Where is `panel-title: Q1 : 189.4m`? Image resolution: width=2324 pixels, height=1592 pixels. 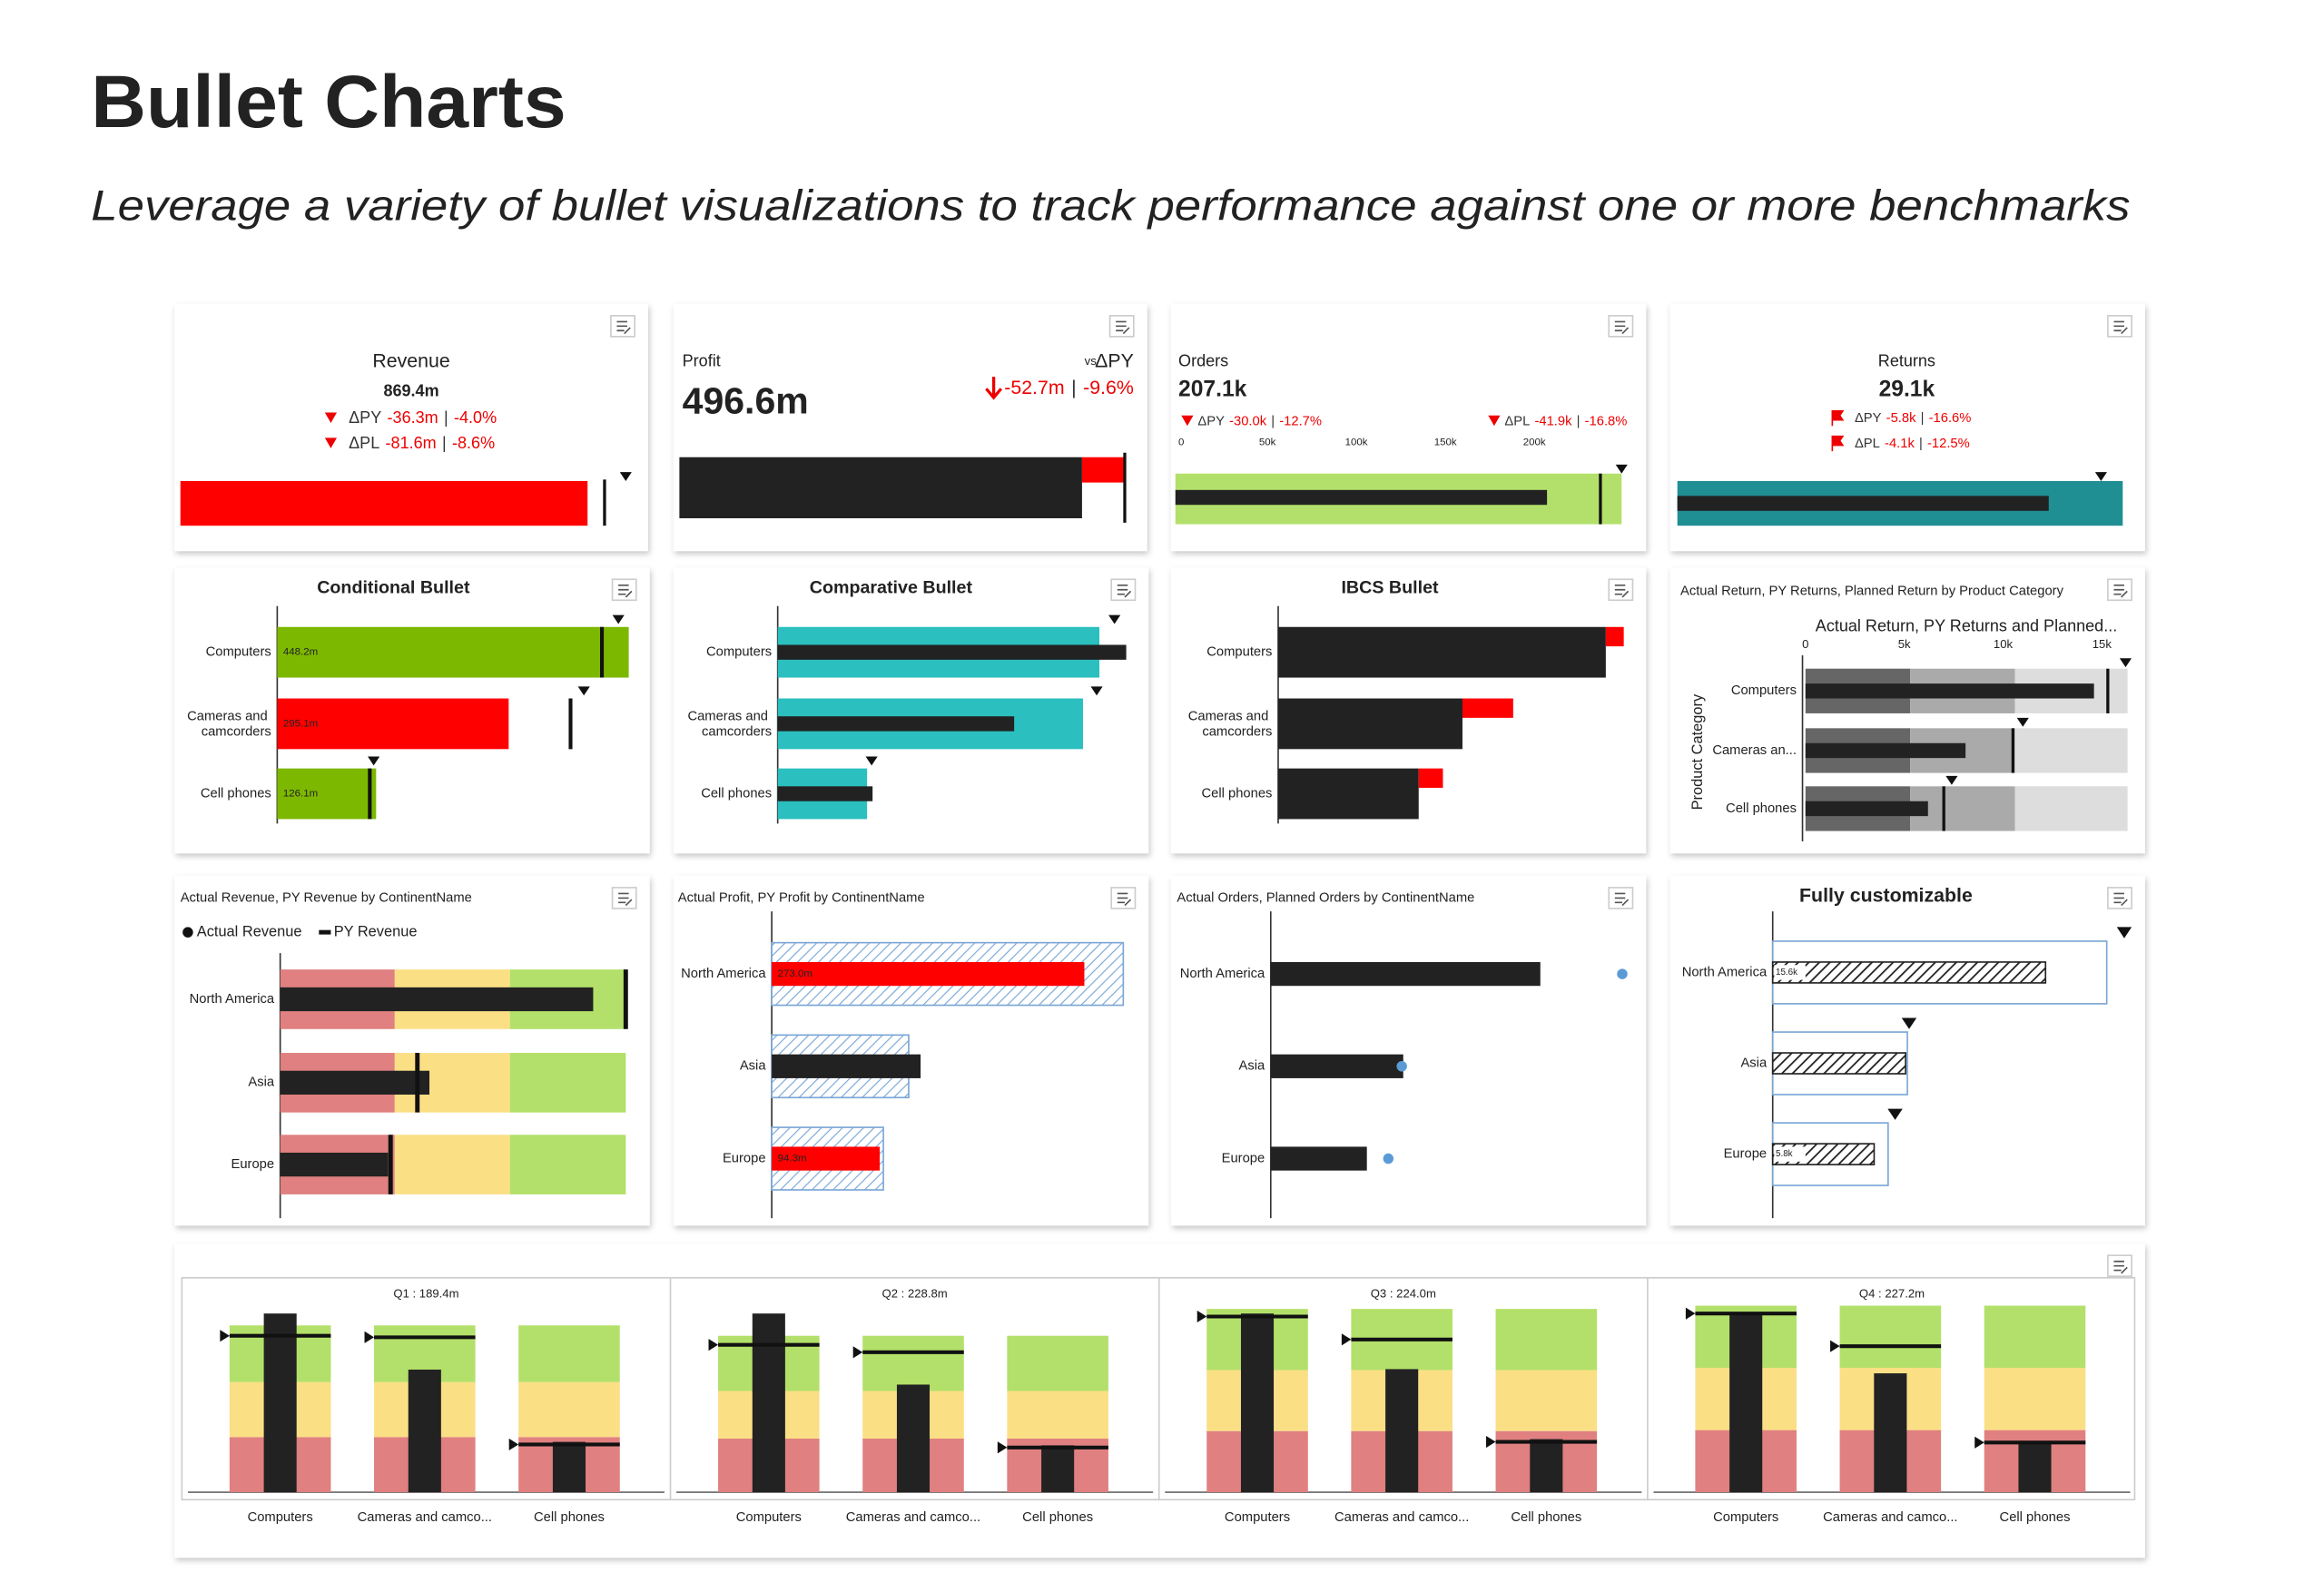 panel-title: Q1 : 189.4m is located at coordinates (425, 1293).